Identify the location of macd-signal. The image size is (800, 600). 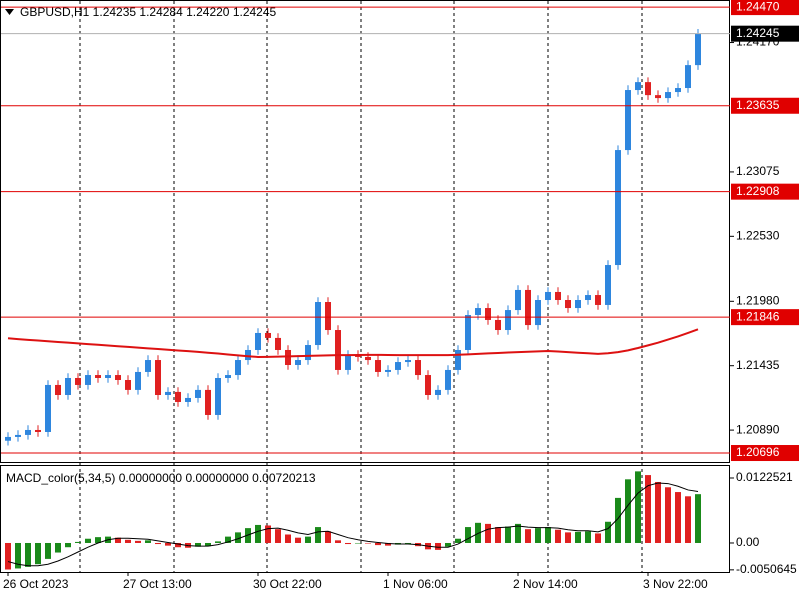
(353, 524).